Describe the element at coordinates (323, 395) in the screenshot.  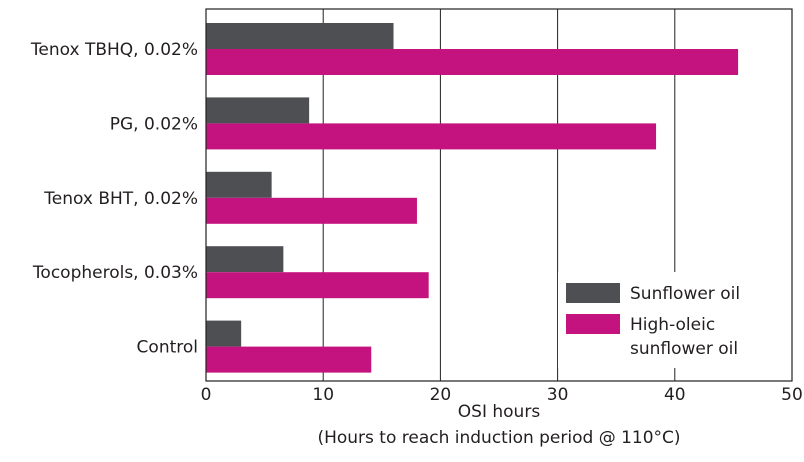
I see `x-tick-label-10: 10` at that location.